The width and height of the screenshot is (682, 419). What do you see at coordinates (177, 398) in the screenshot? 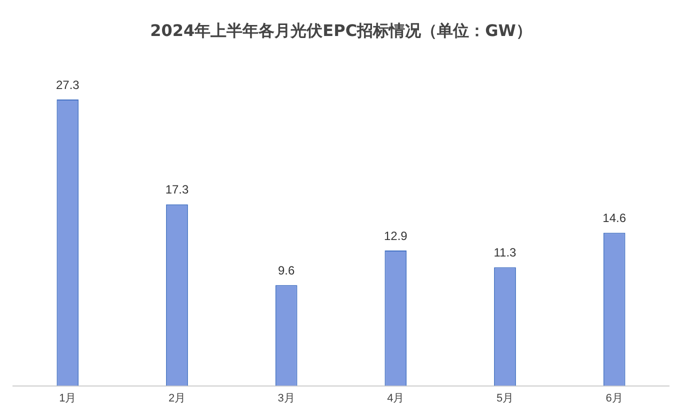
I see `x-tick-label: 2月` at bounding box center [177, 398].